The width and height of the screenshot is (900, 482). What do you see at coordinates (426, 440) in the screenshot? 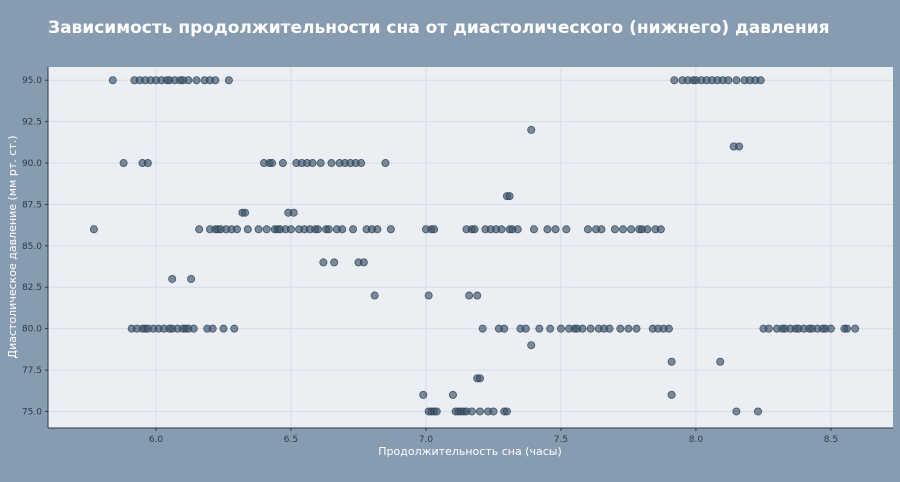
I see `x-tick-label: 7.0` at bounding box center [426, 440].